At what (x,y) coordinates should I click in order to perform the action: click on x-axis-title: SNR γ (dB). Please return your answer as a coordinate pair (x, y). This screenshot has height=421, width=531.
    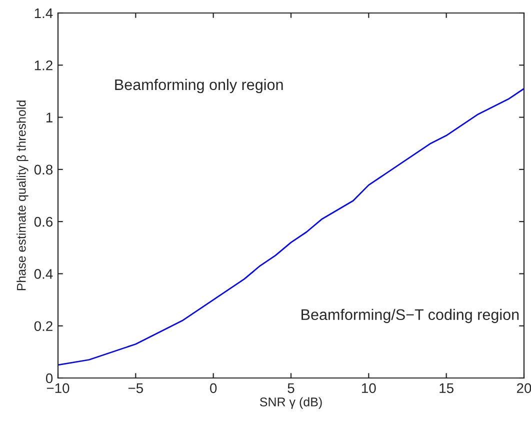
    Looking at the image, I should click on (291, 403).